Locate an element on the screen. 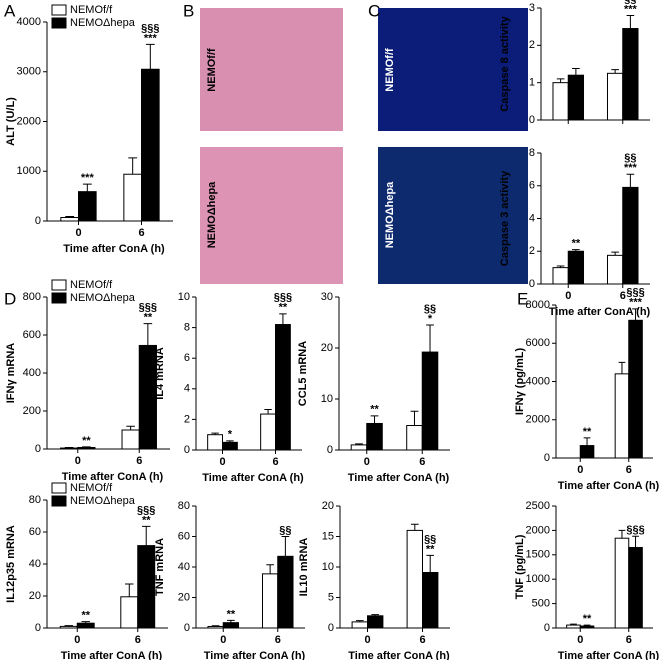 This screenshot has width=664, height=660. y-tick-label: 4 is located at coordinates (187, 389).